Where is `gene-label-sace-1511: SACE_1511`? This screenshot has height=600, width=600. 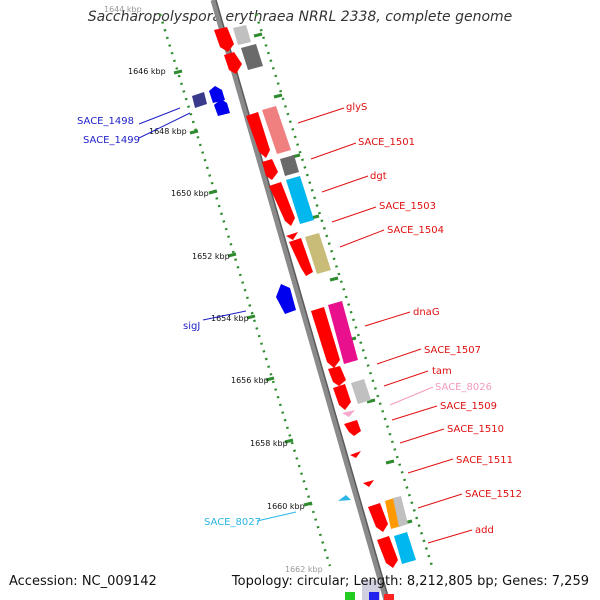 gene-label-sace-1511: SACE_1511 is located at coordinates (484, 460).